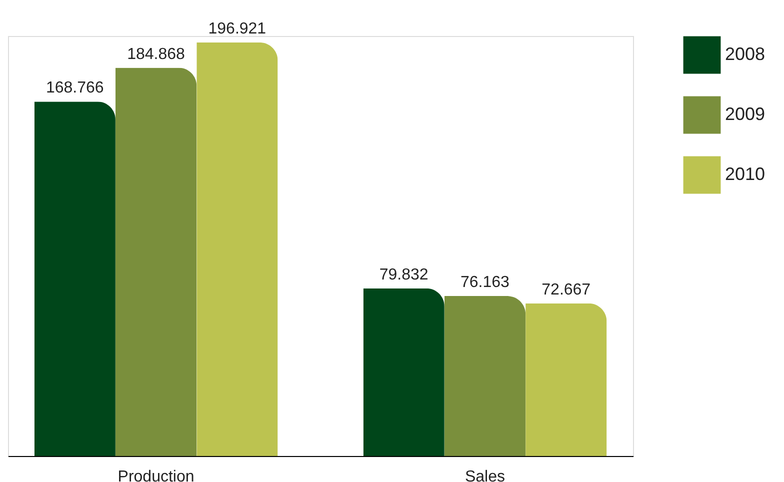 This screenshot has height=482, width=784. I want to click on x-tick-label: Sales, so click(484, 475).